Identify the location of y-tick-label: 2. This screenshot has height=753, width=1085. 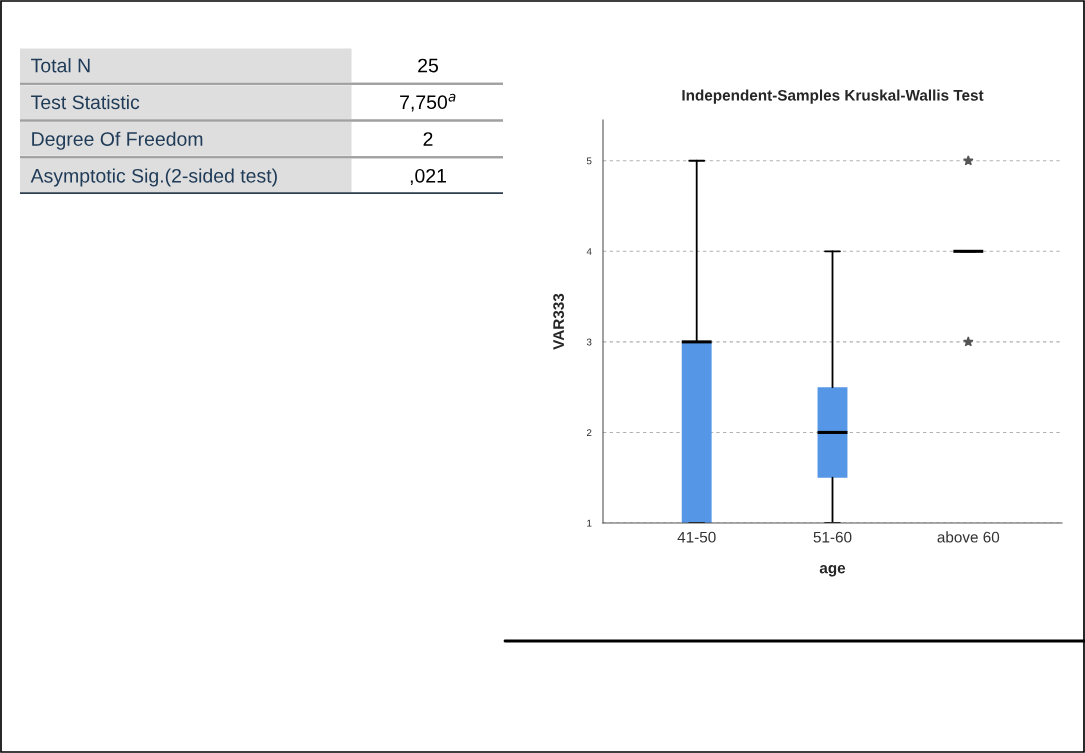
(589, 432).